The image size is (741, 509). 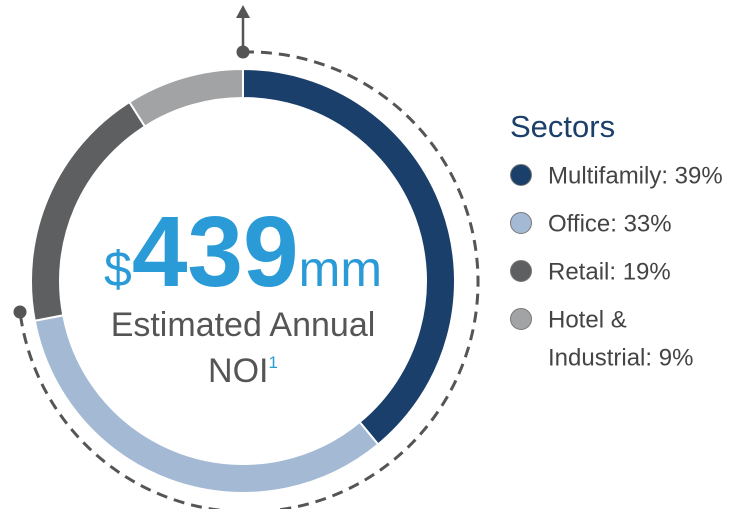 What do you see at coordinates (272, 362) in the screenshot?
I see `footnote-mark: 1` at bounding box center [272, 362].